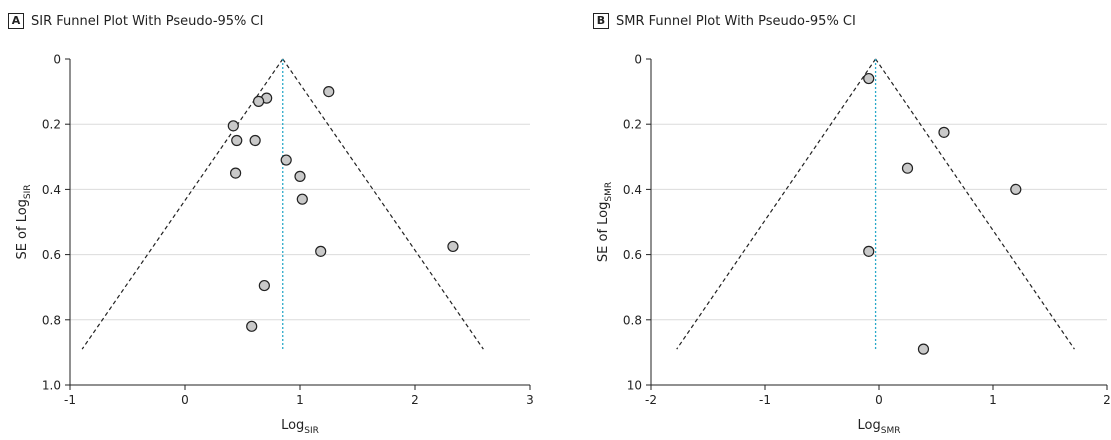 The image size is (1111, 440). I want to click on x-axis-title: LogSIR, so click(300, 427).